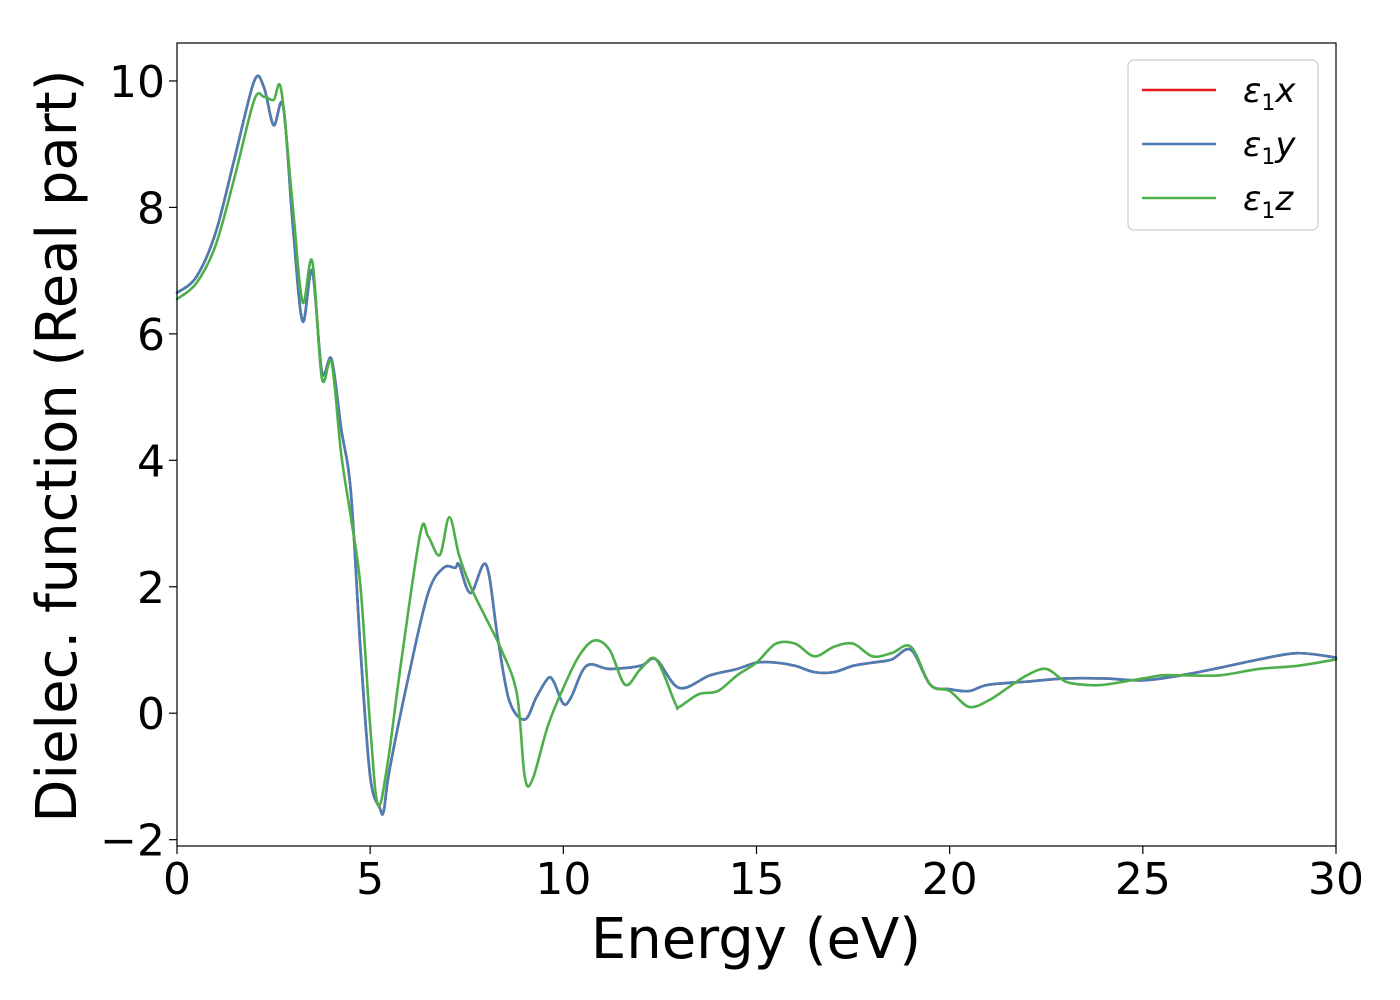  I want to click on x-axis-title: Energy (eV), so click(756, 939).